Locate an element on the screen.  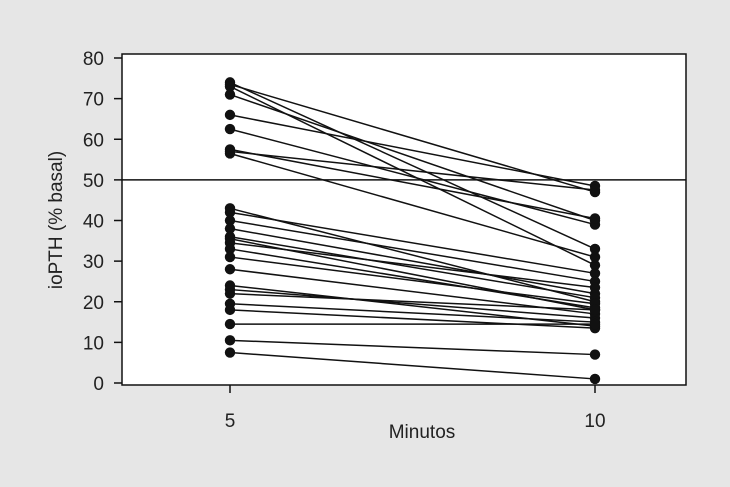
x-tick-label: 5 is located at coordinates (230, 421).